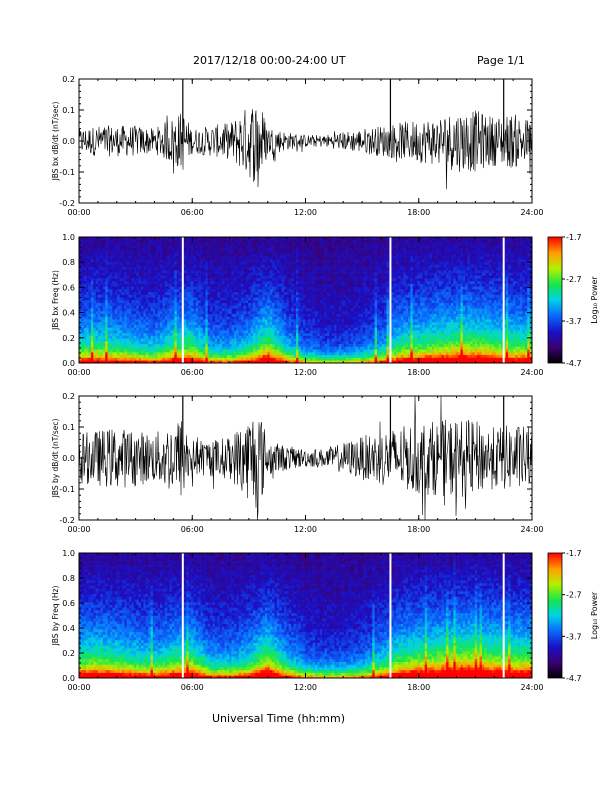 The image size is (612, 792). Describe the element at coordinates (501, 60) in the screenshot. I see `page-indicator: Page 1/1` at that location.